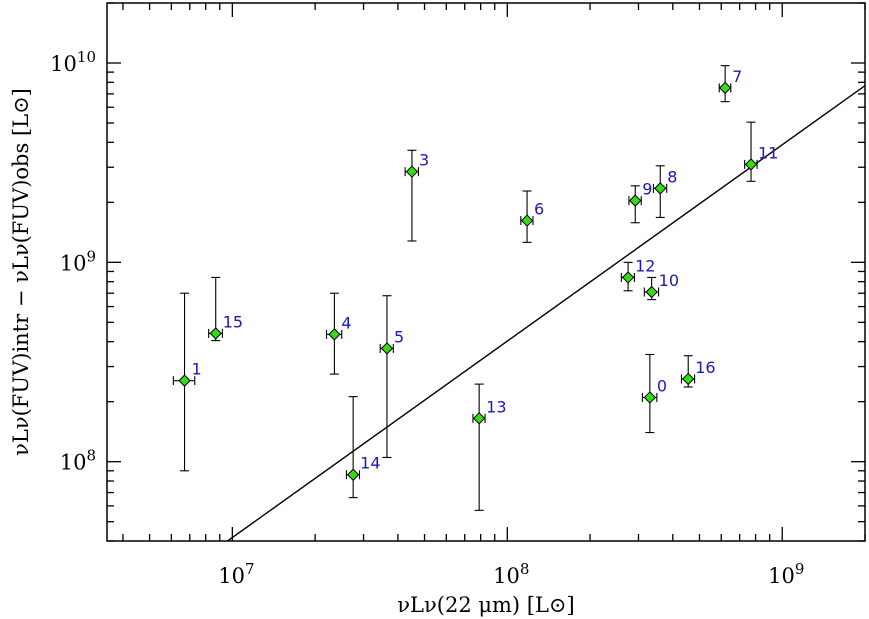  Describe the element at coordinates (669, 280) in the screenshot. I see `data-point-label: 10` at that location.